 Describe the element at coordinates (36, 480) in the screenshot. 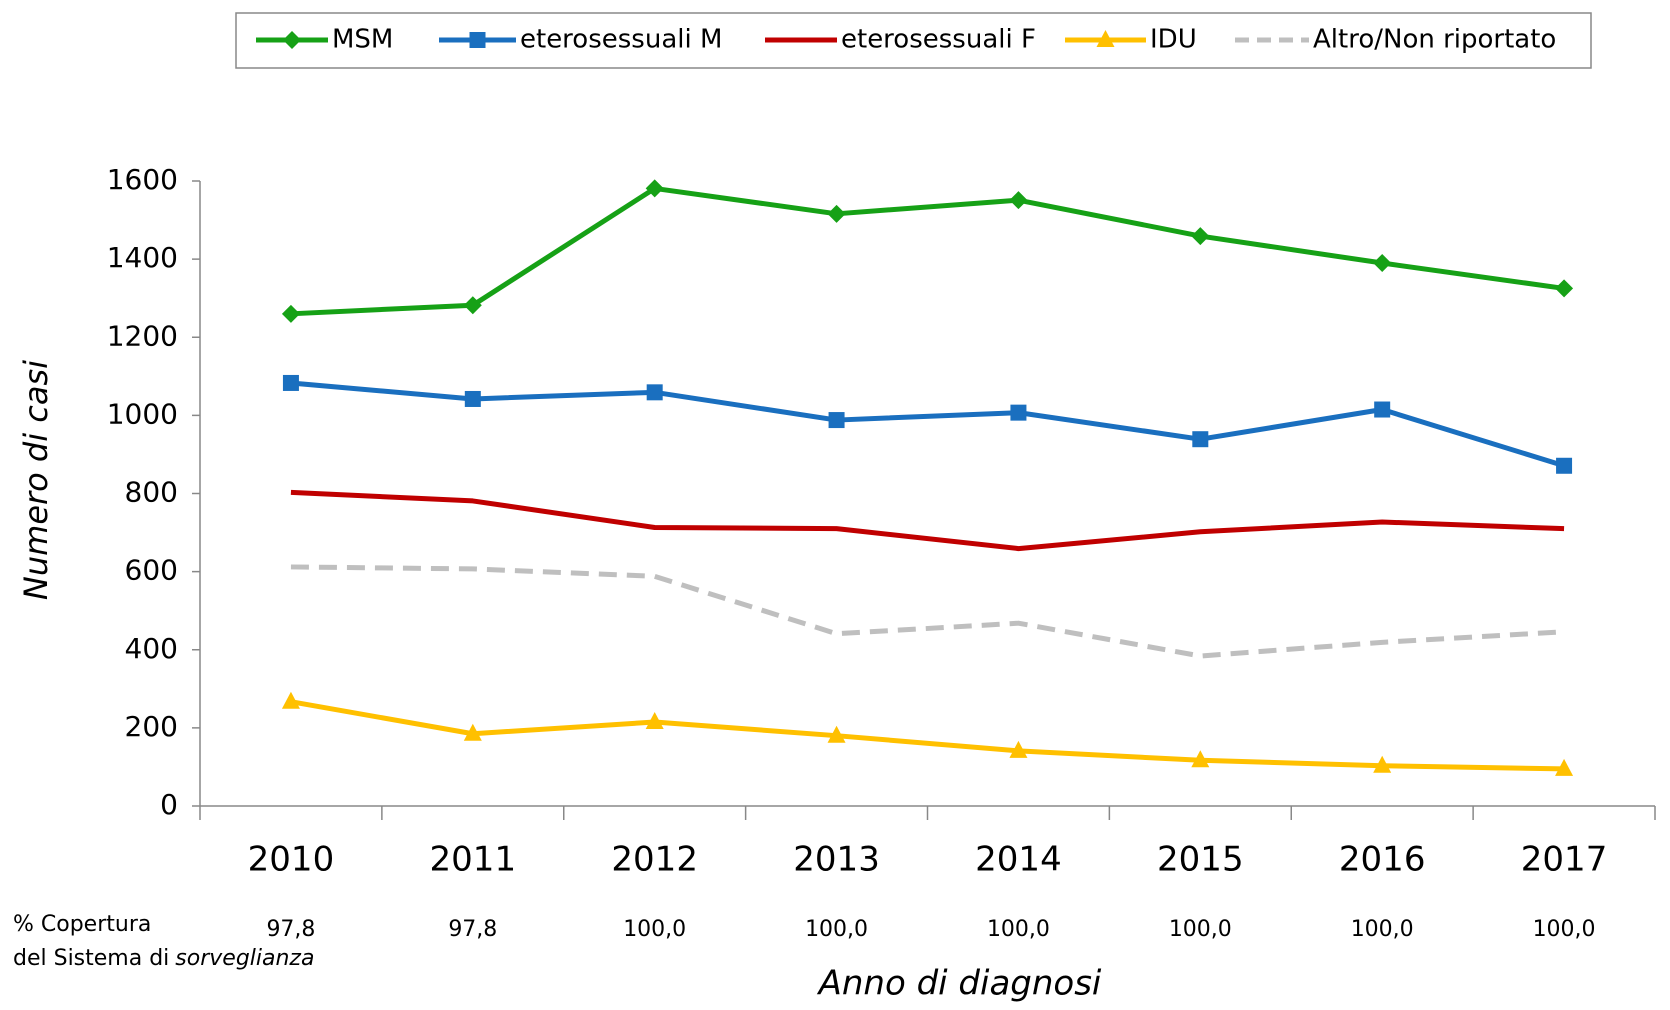

I see `y-axis-title: Numero di casi` at that location.